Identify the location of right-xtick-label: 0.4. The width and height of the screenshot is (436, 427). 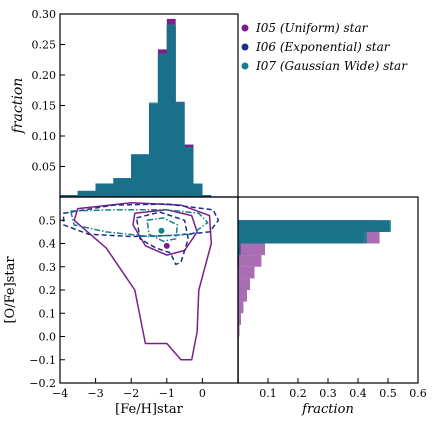
(358, 393).